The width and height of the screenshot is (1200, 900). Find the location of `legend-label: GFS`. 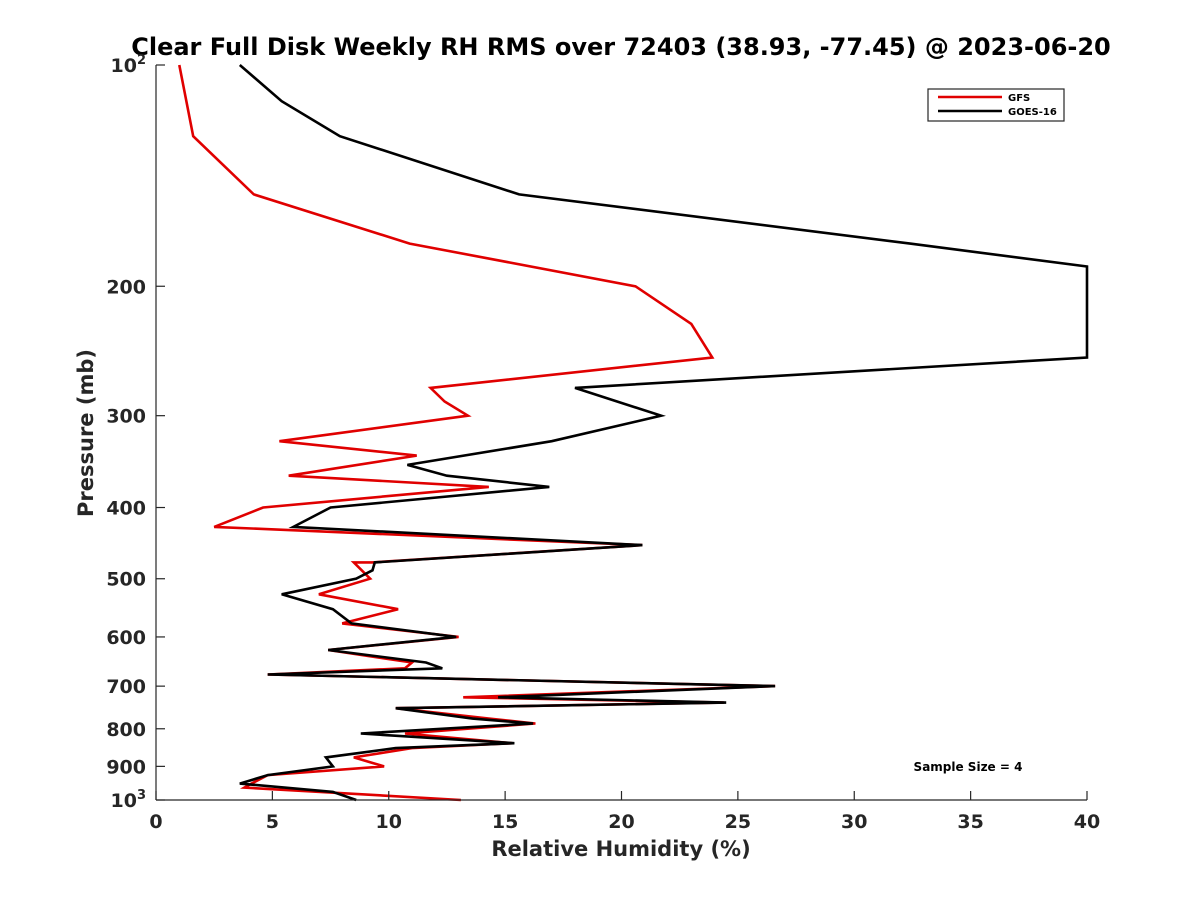

legend-label: GFS is located at coordinates (1019, 98).